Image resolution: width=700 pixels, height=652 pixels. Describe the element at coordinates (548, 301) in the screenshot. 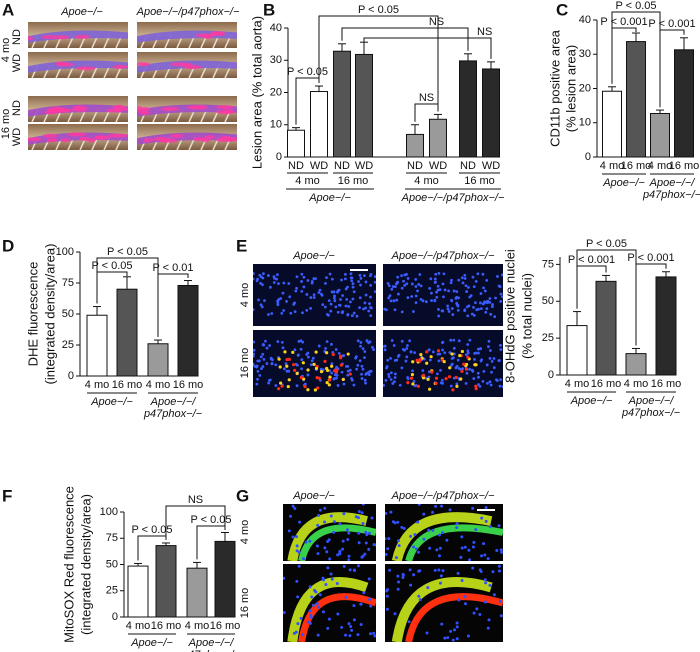

I see `y-tick-label: 50` at that location.